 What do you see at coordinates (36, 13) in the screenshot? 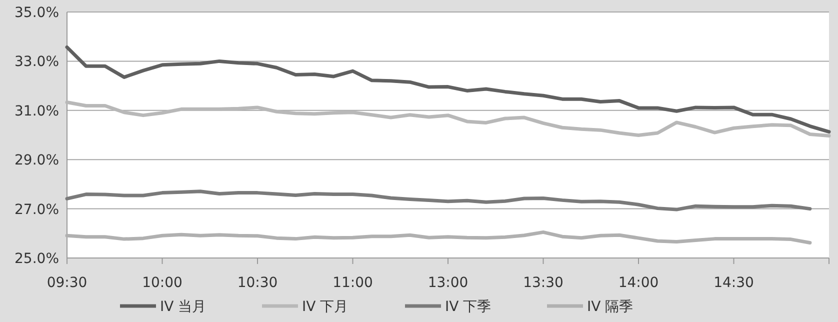
I see `y-tick-label: 35.0%` at bounding box center [36, 13].